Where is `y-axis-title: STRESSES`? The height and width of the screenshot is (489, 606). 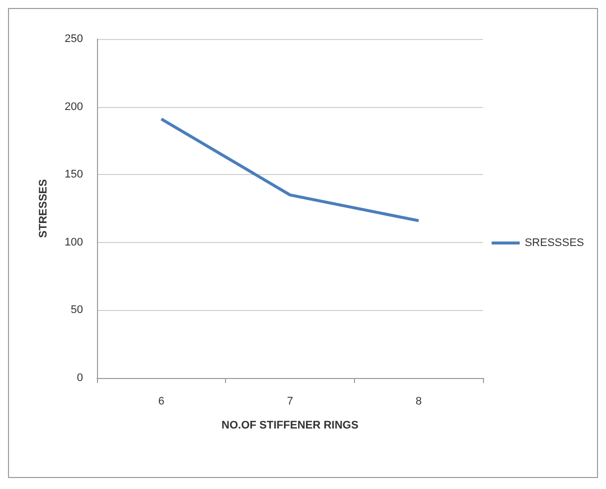 y-axis-title: STRESSES is located at coordinates (44, 208).